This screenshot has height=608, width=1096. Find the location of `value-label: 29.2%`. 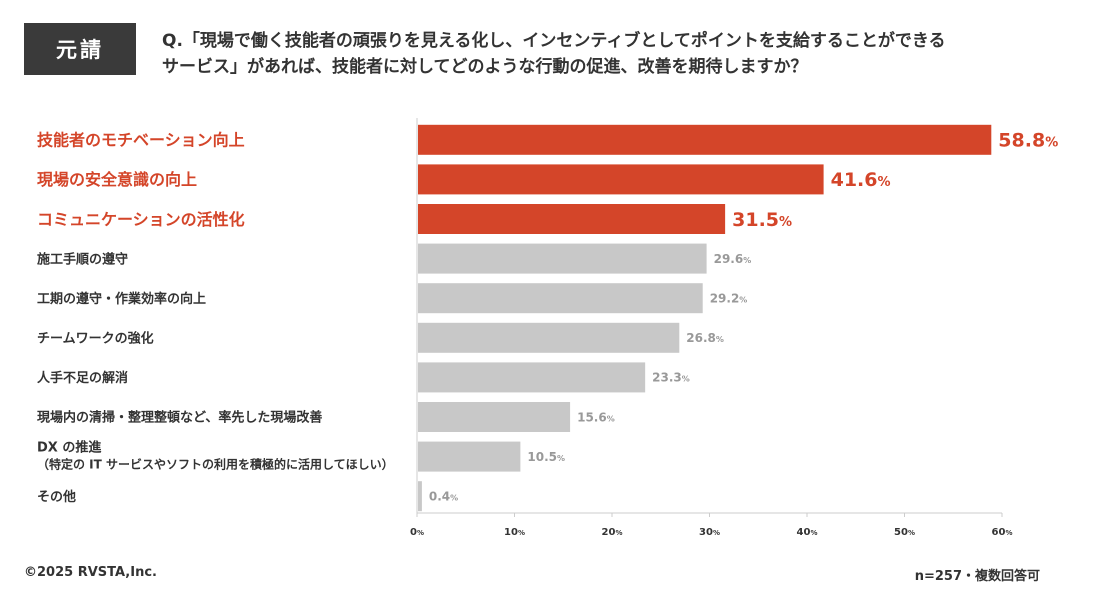

value-label: 29.2% is located at coordinates (729, 299).